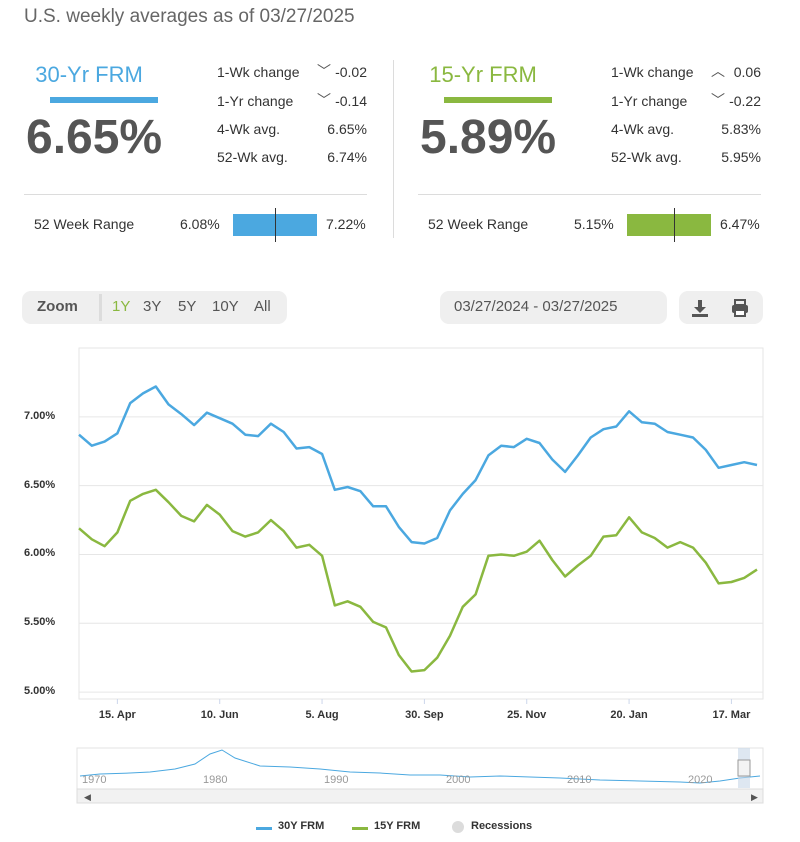 The height and width of the screenshot is (842, 800). I want to click on x-tick-label: 15. Apr, so click(117, 715).